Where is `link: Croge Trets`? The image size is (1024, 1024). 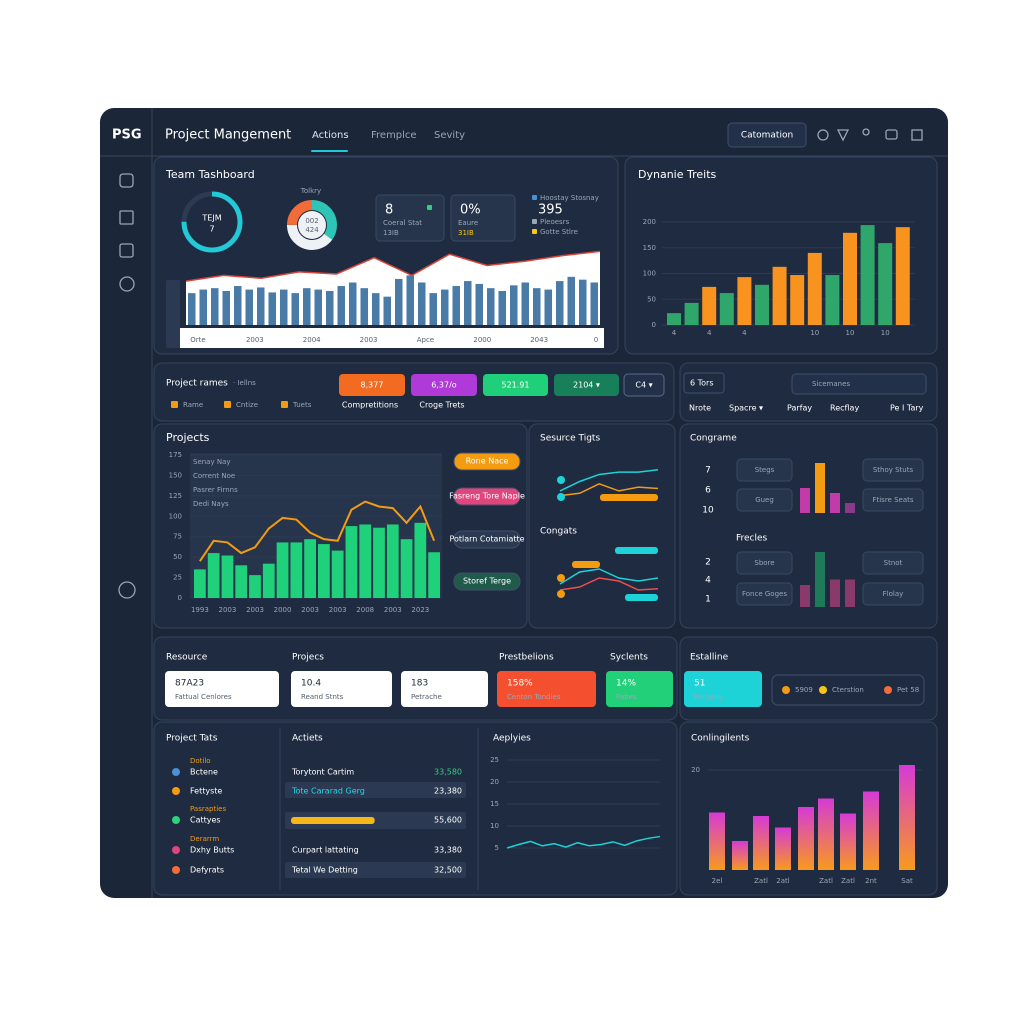
link: Croge Trets is located at coordinates (441, 405).